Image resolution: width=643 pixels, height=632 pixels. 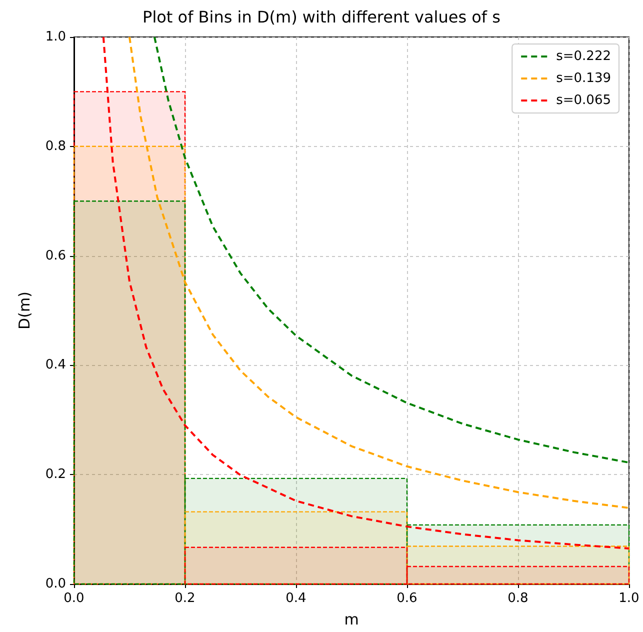 I want to click on x-tick-label: 0.8, so click(x=518, y=598).